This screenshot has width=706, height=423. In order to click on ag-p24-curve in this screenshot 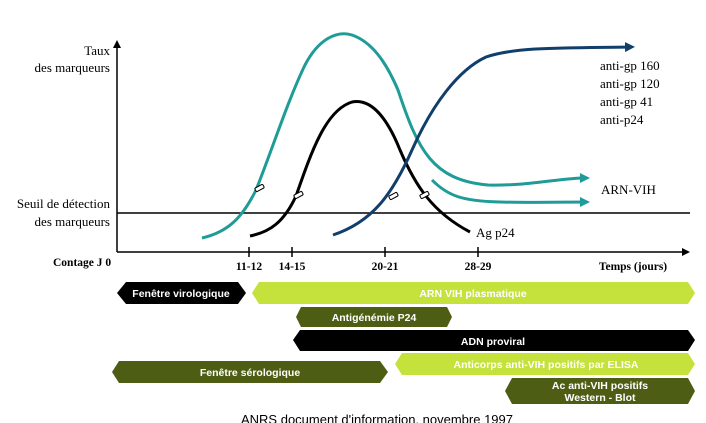, I will do `click(360, 169)`.